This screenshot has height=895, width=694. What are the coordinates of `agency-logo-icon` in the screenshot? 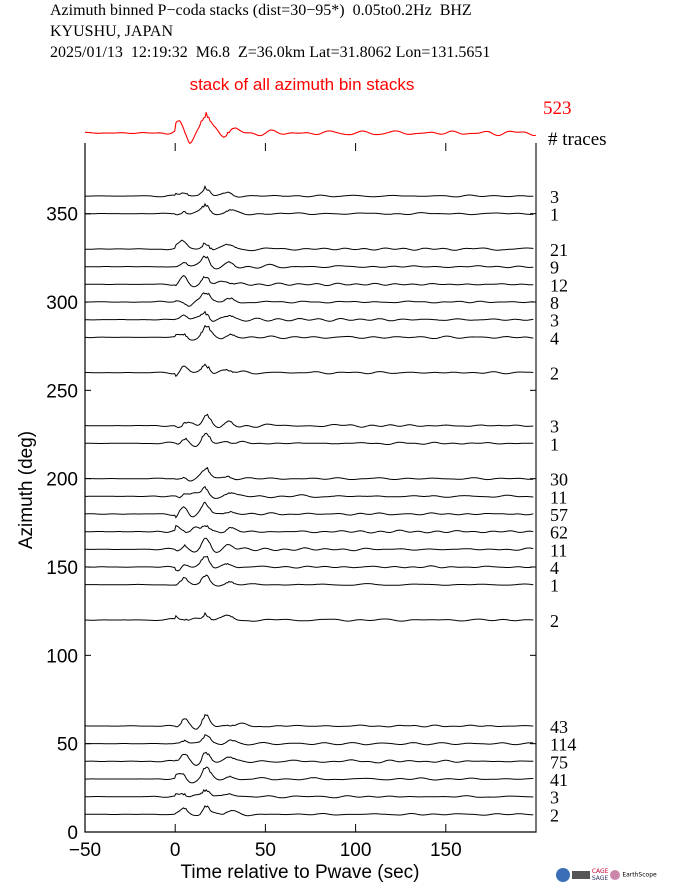 It's located at (580, 875).